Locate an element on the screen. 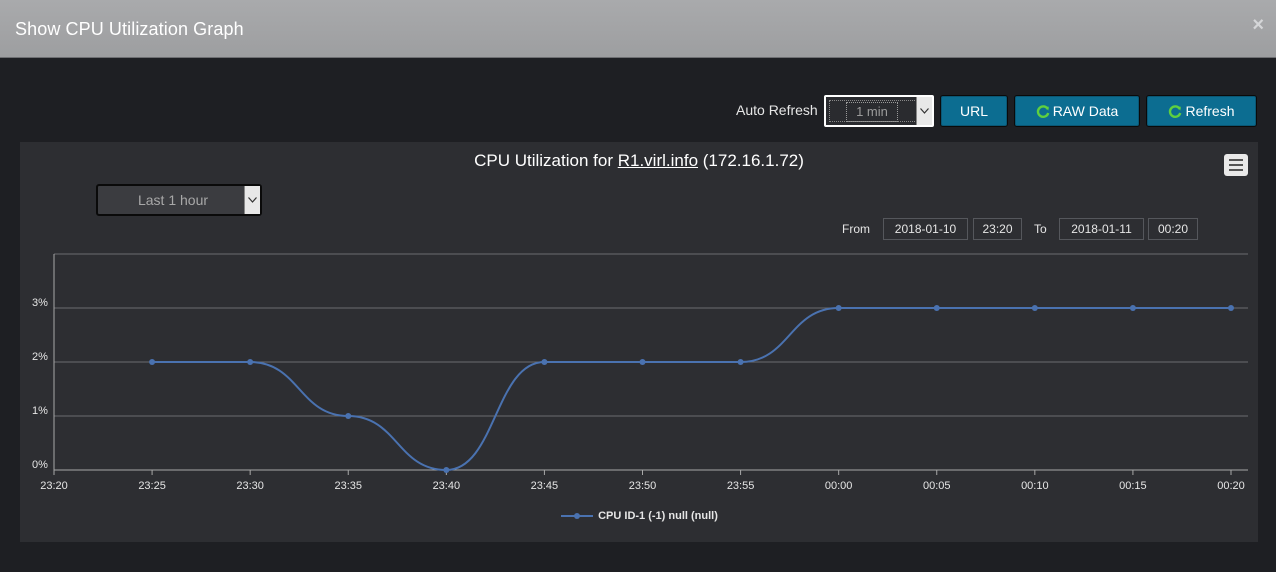 The height and width of the screenshot is (572, 1276). x-tick-label: 23:45 is located at coordinates (545, 486).